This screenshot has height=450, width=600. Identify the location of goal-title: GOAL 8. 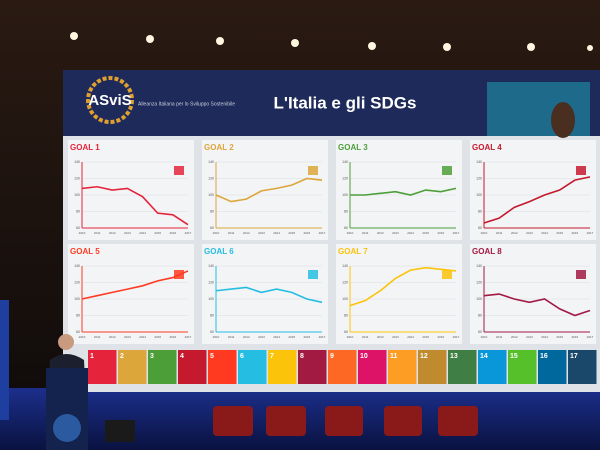
(487, 251).